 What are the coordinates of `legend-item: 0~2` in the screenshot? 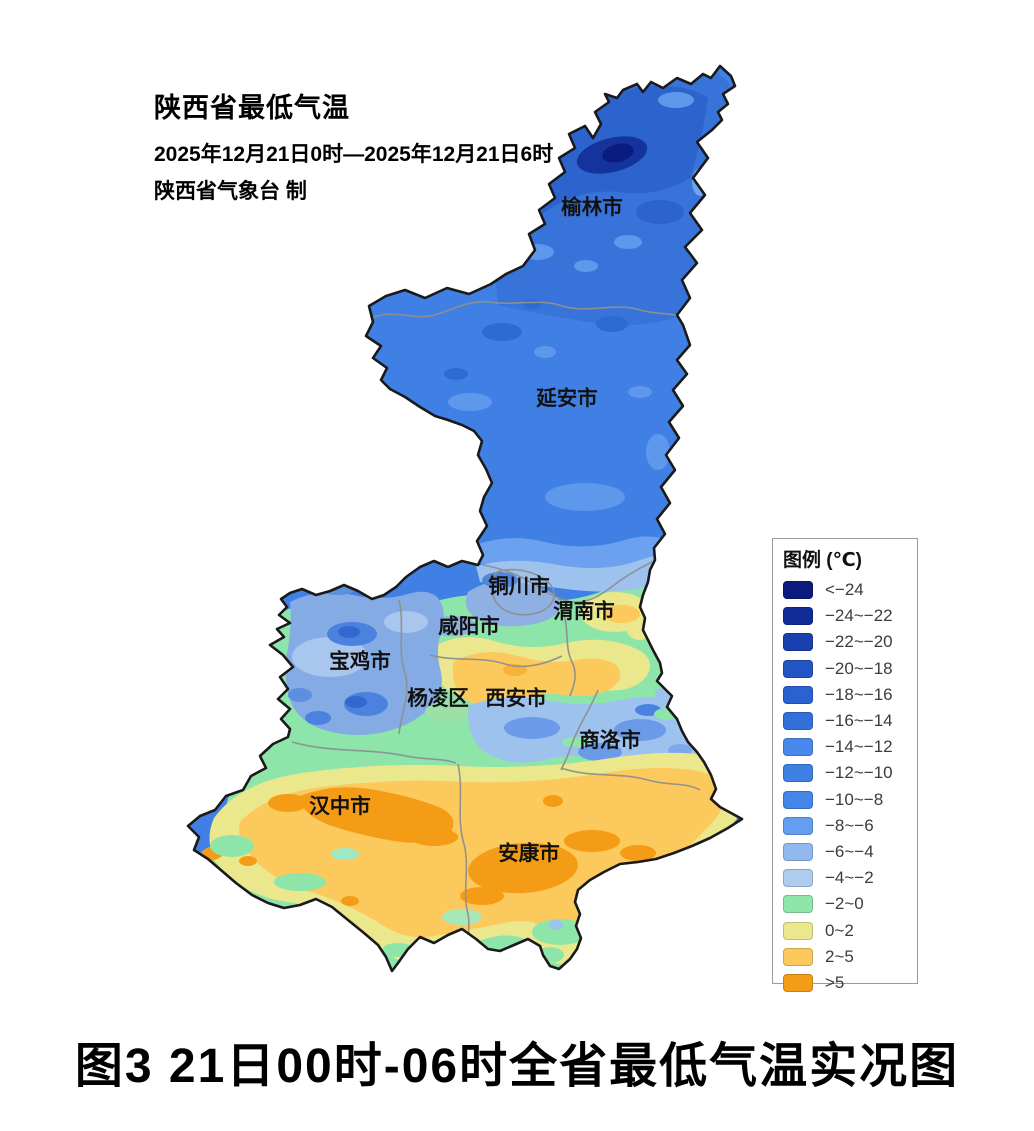 It's located at (850, 930).